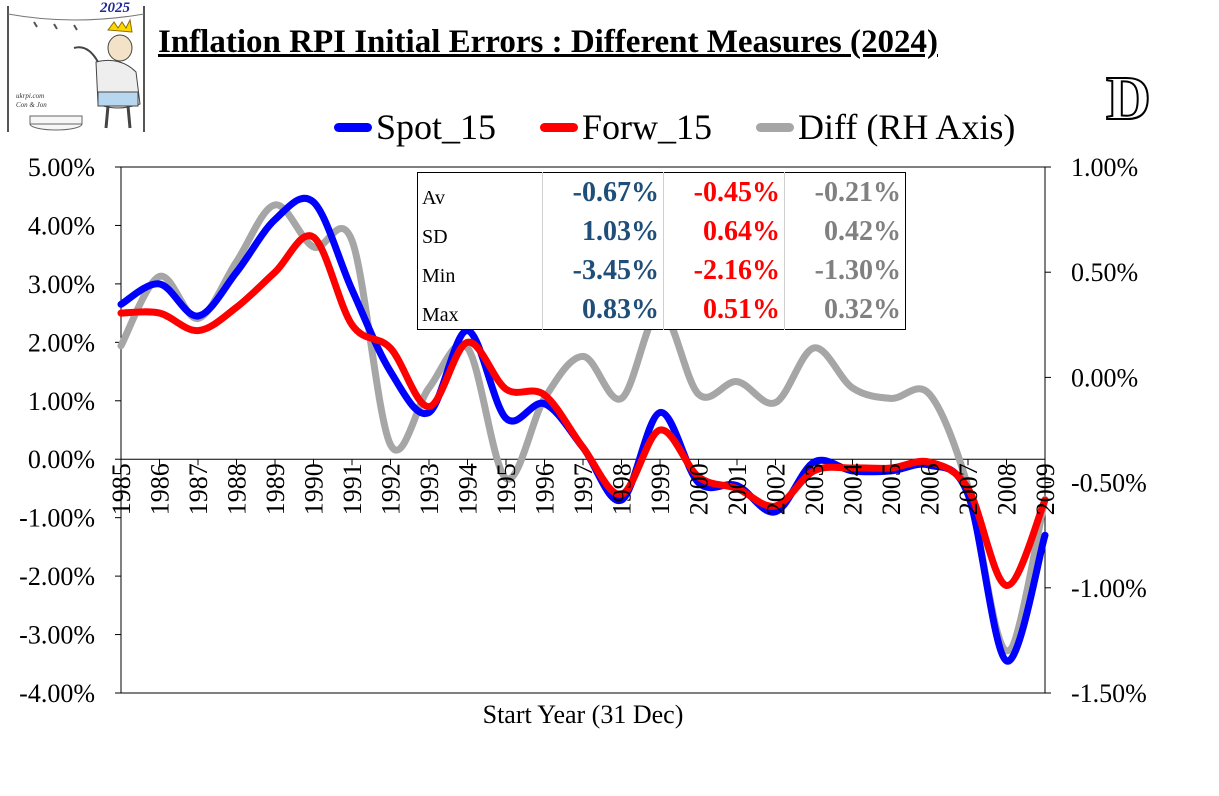 The image size is (1219, 796). I want to click on y-right-tick-label: -1.00%, so click(1109, 588).